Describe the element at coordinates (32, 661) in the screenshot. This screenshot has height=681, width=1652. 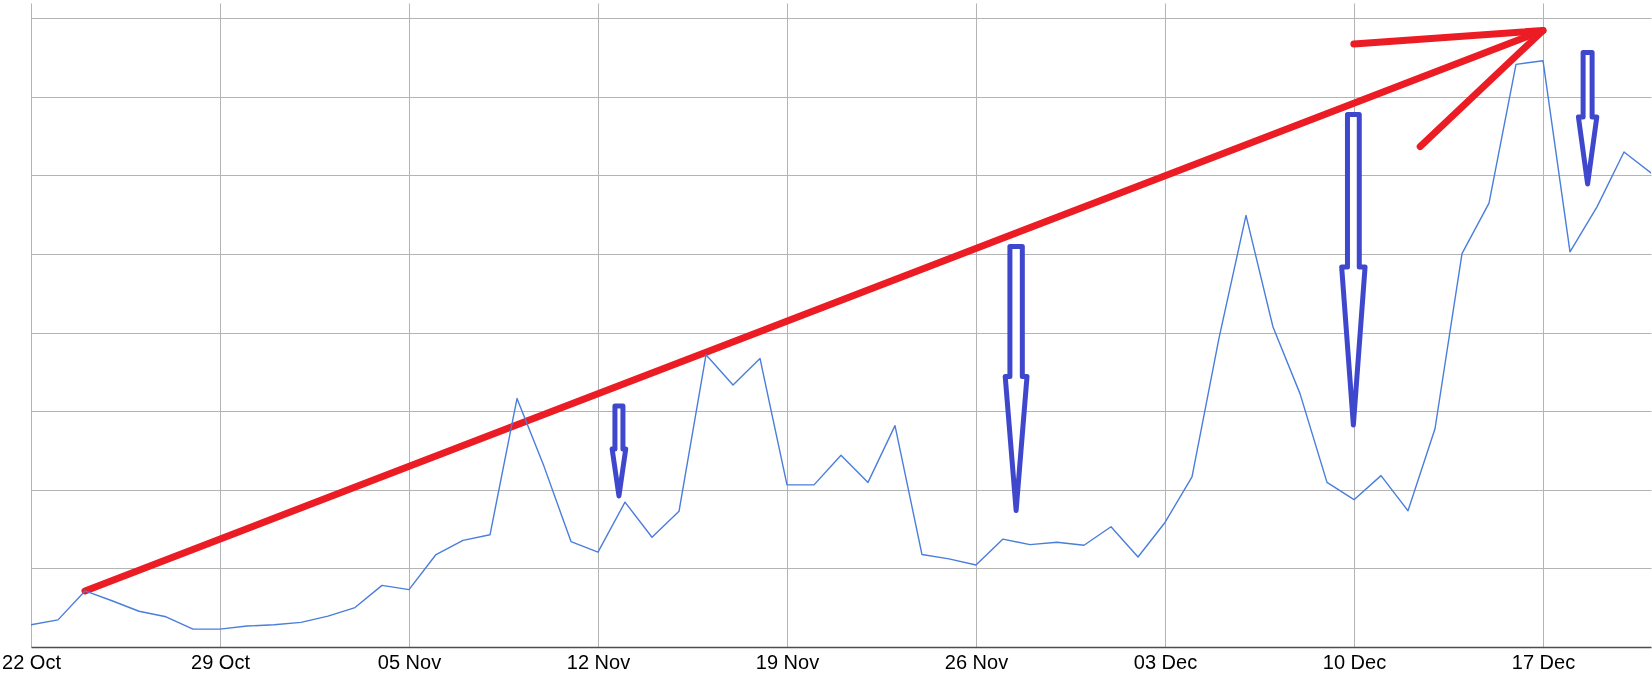
I see `x-tick-label: 22 Oct` at that location.